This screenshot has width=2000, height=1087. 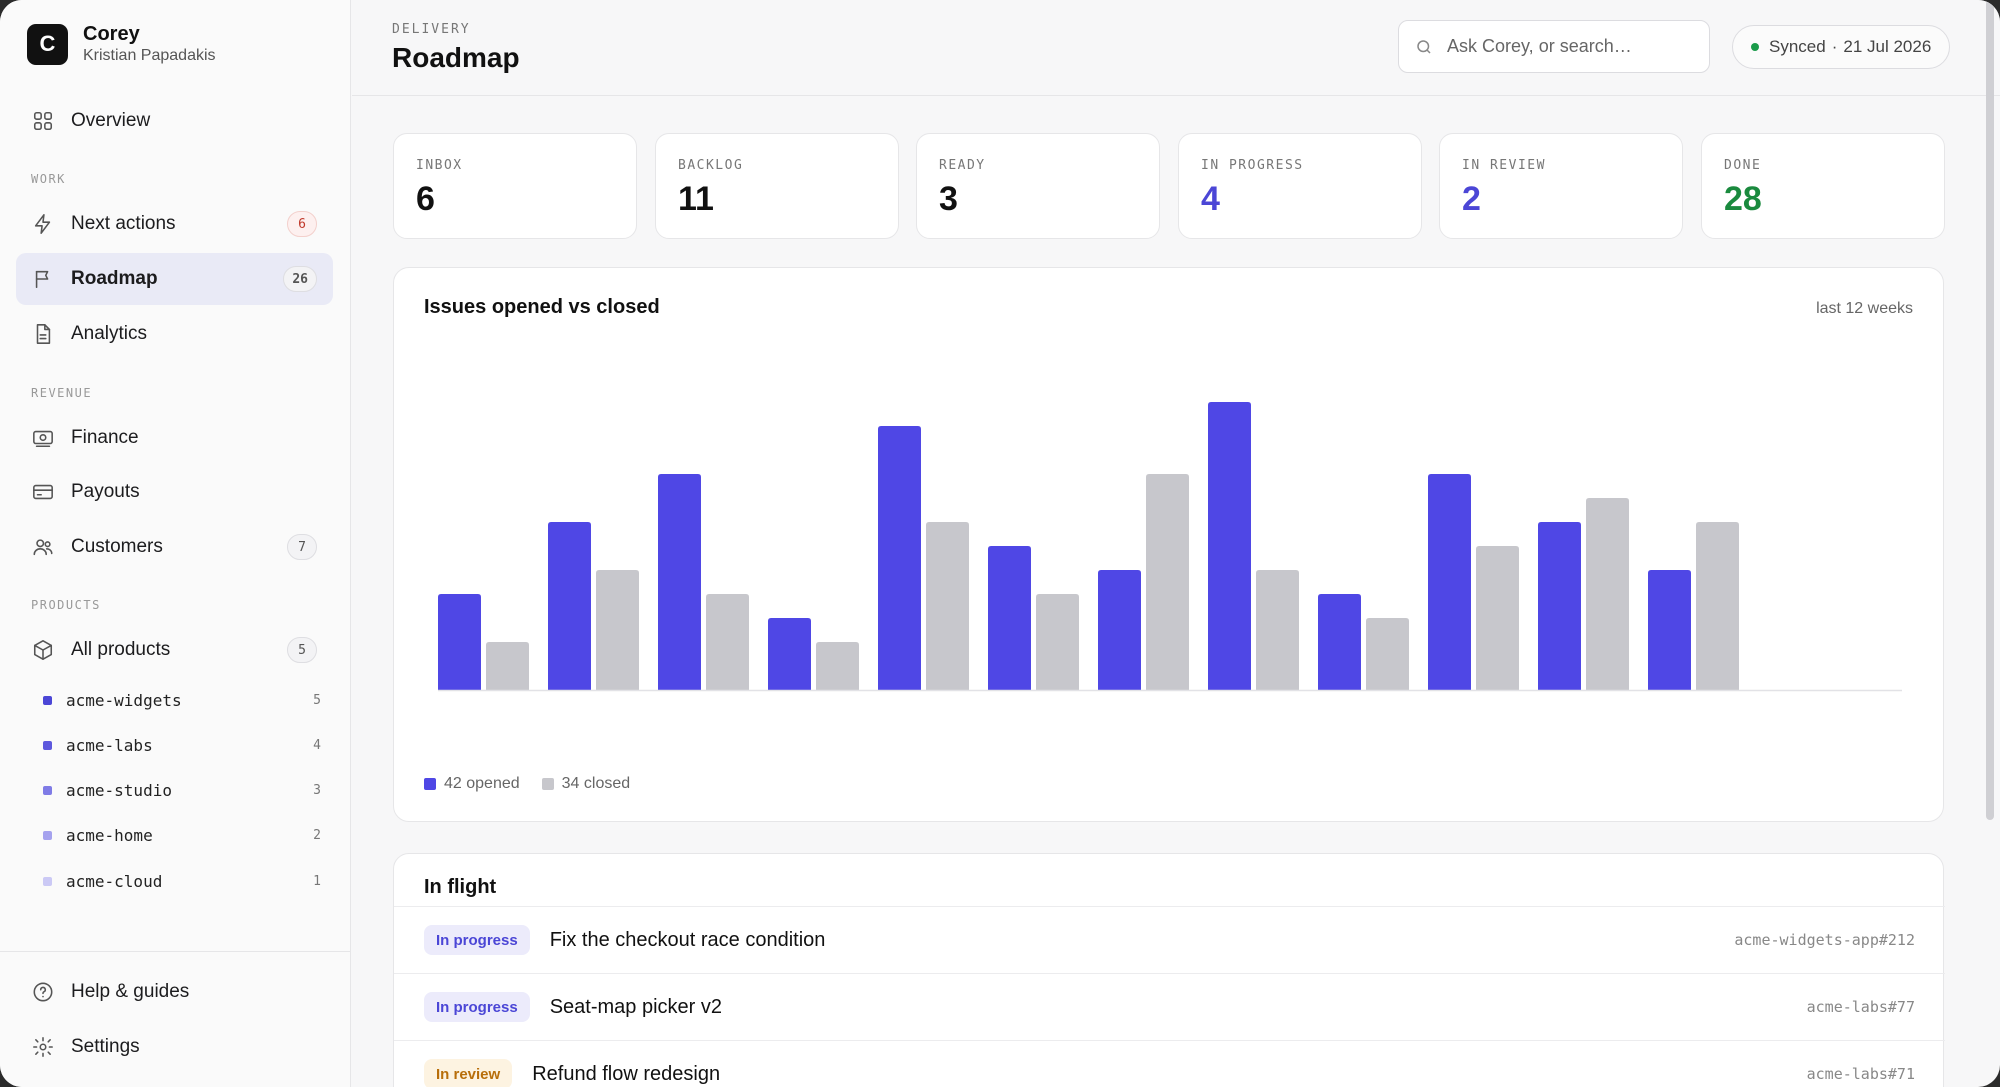 I want to click on search-box, so click(x=1554, y=46).